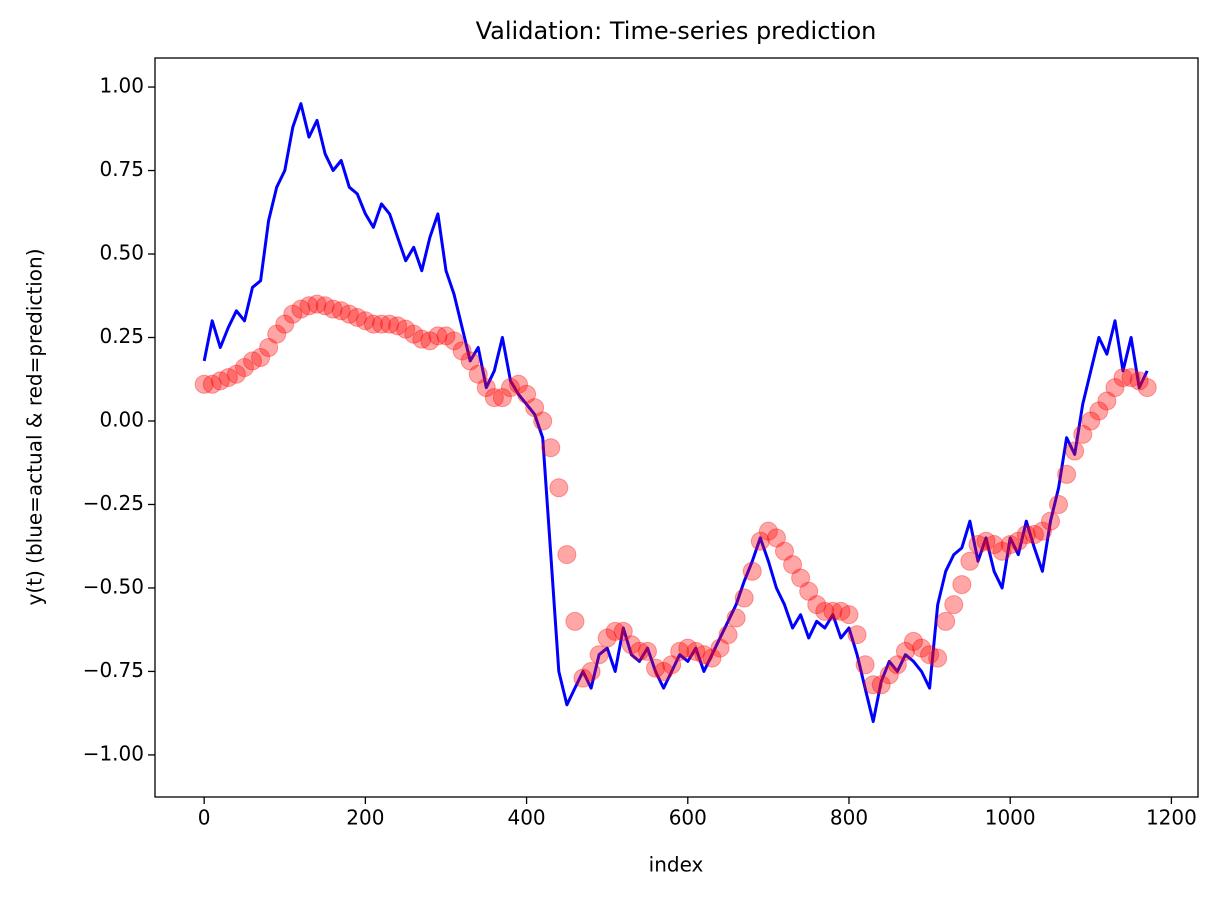 The height and width of the screenshot is (898, 1228). Describe the element at coordinates (1010, 818) in the screenshot. I see `x-tick-label: 1000` at that location.